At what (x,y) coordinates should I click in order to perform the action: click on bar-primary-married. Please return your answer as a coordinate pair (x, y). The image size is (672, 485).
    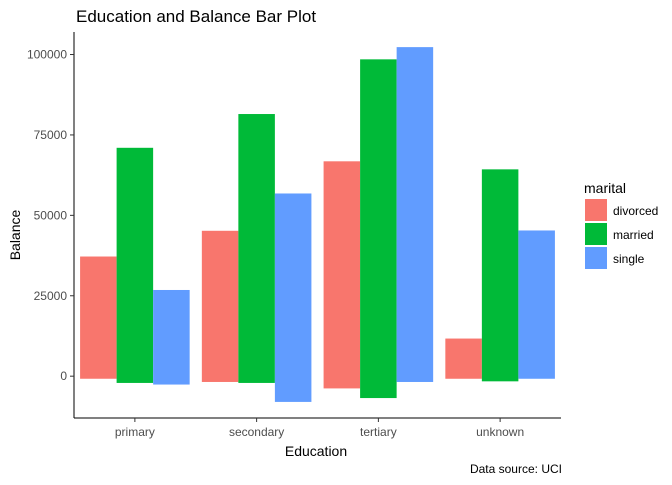
    Looking at the image, I should click on (135, 265).